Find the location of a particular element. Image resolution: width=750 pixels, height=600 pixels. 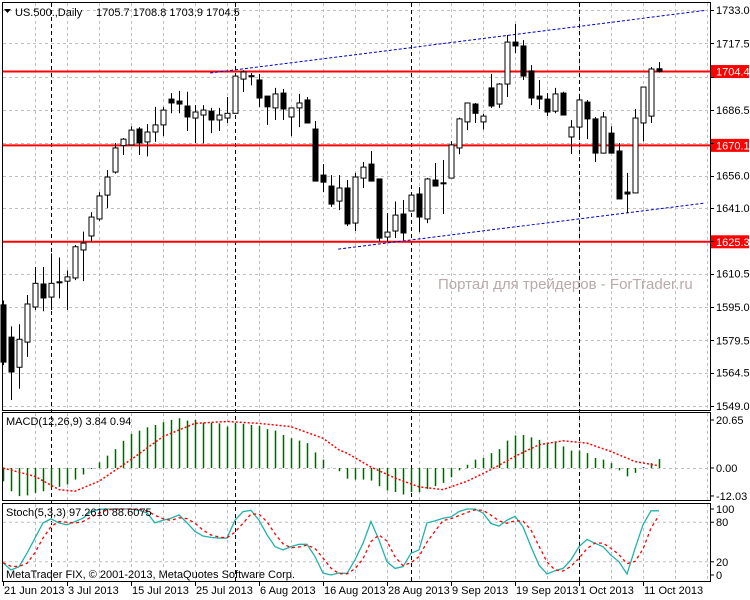

stoch-main-line is located at coordinates (330, 542).